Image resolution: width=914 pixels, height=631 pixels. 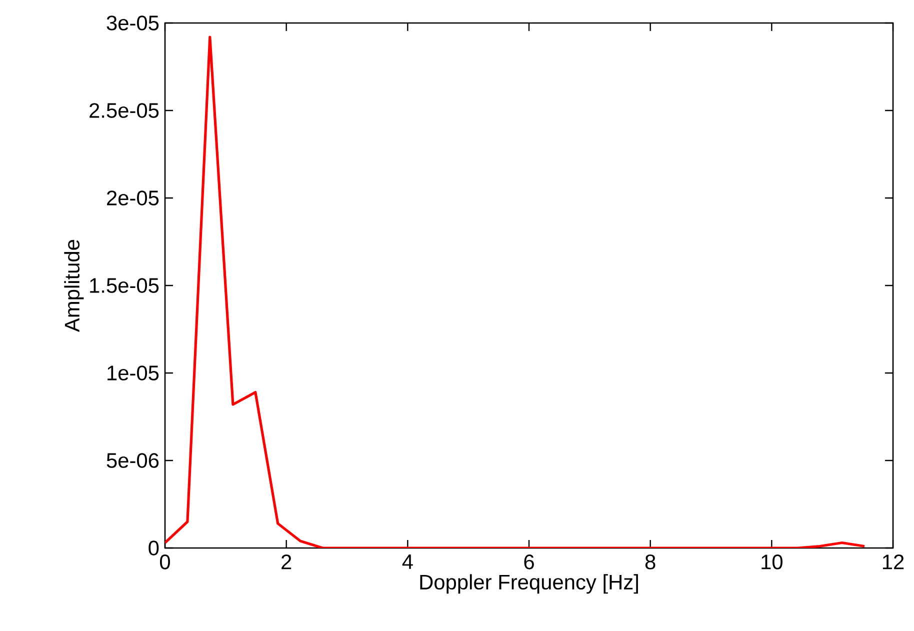 What do you see at coordinates (124, 110) in the screenshot?
I see `y-tick-label: 2.5e-05` at bounding box center [124, 110].